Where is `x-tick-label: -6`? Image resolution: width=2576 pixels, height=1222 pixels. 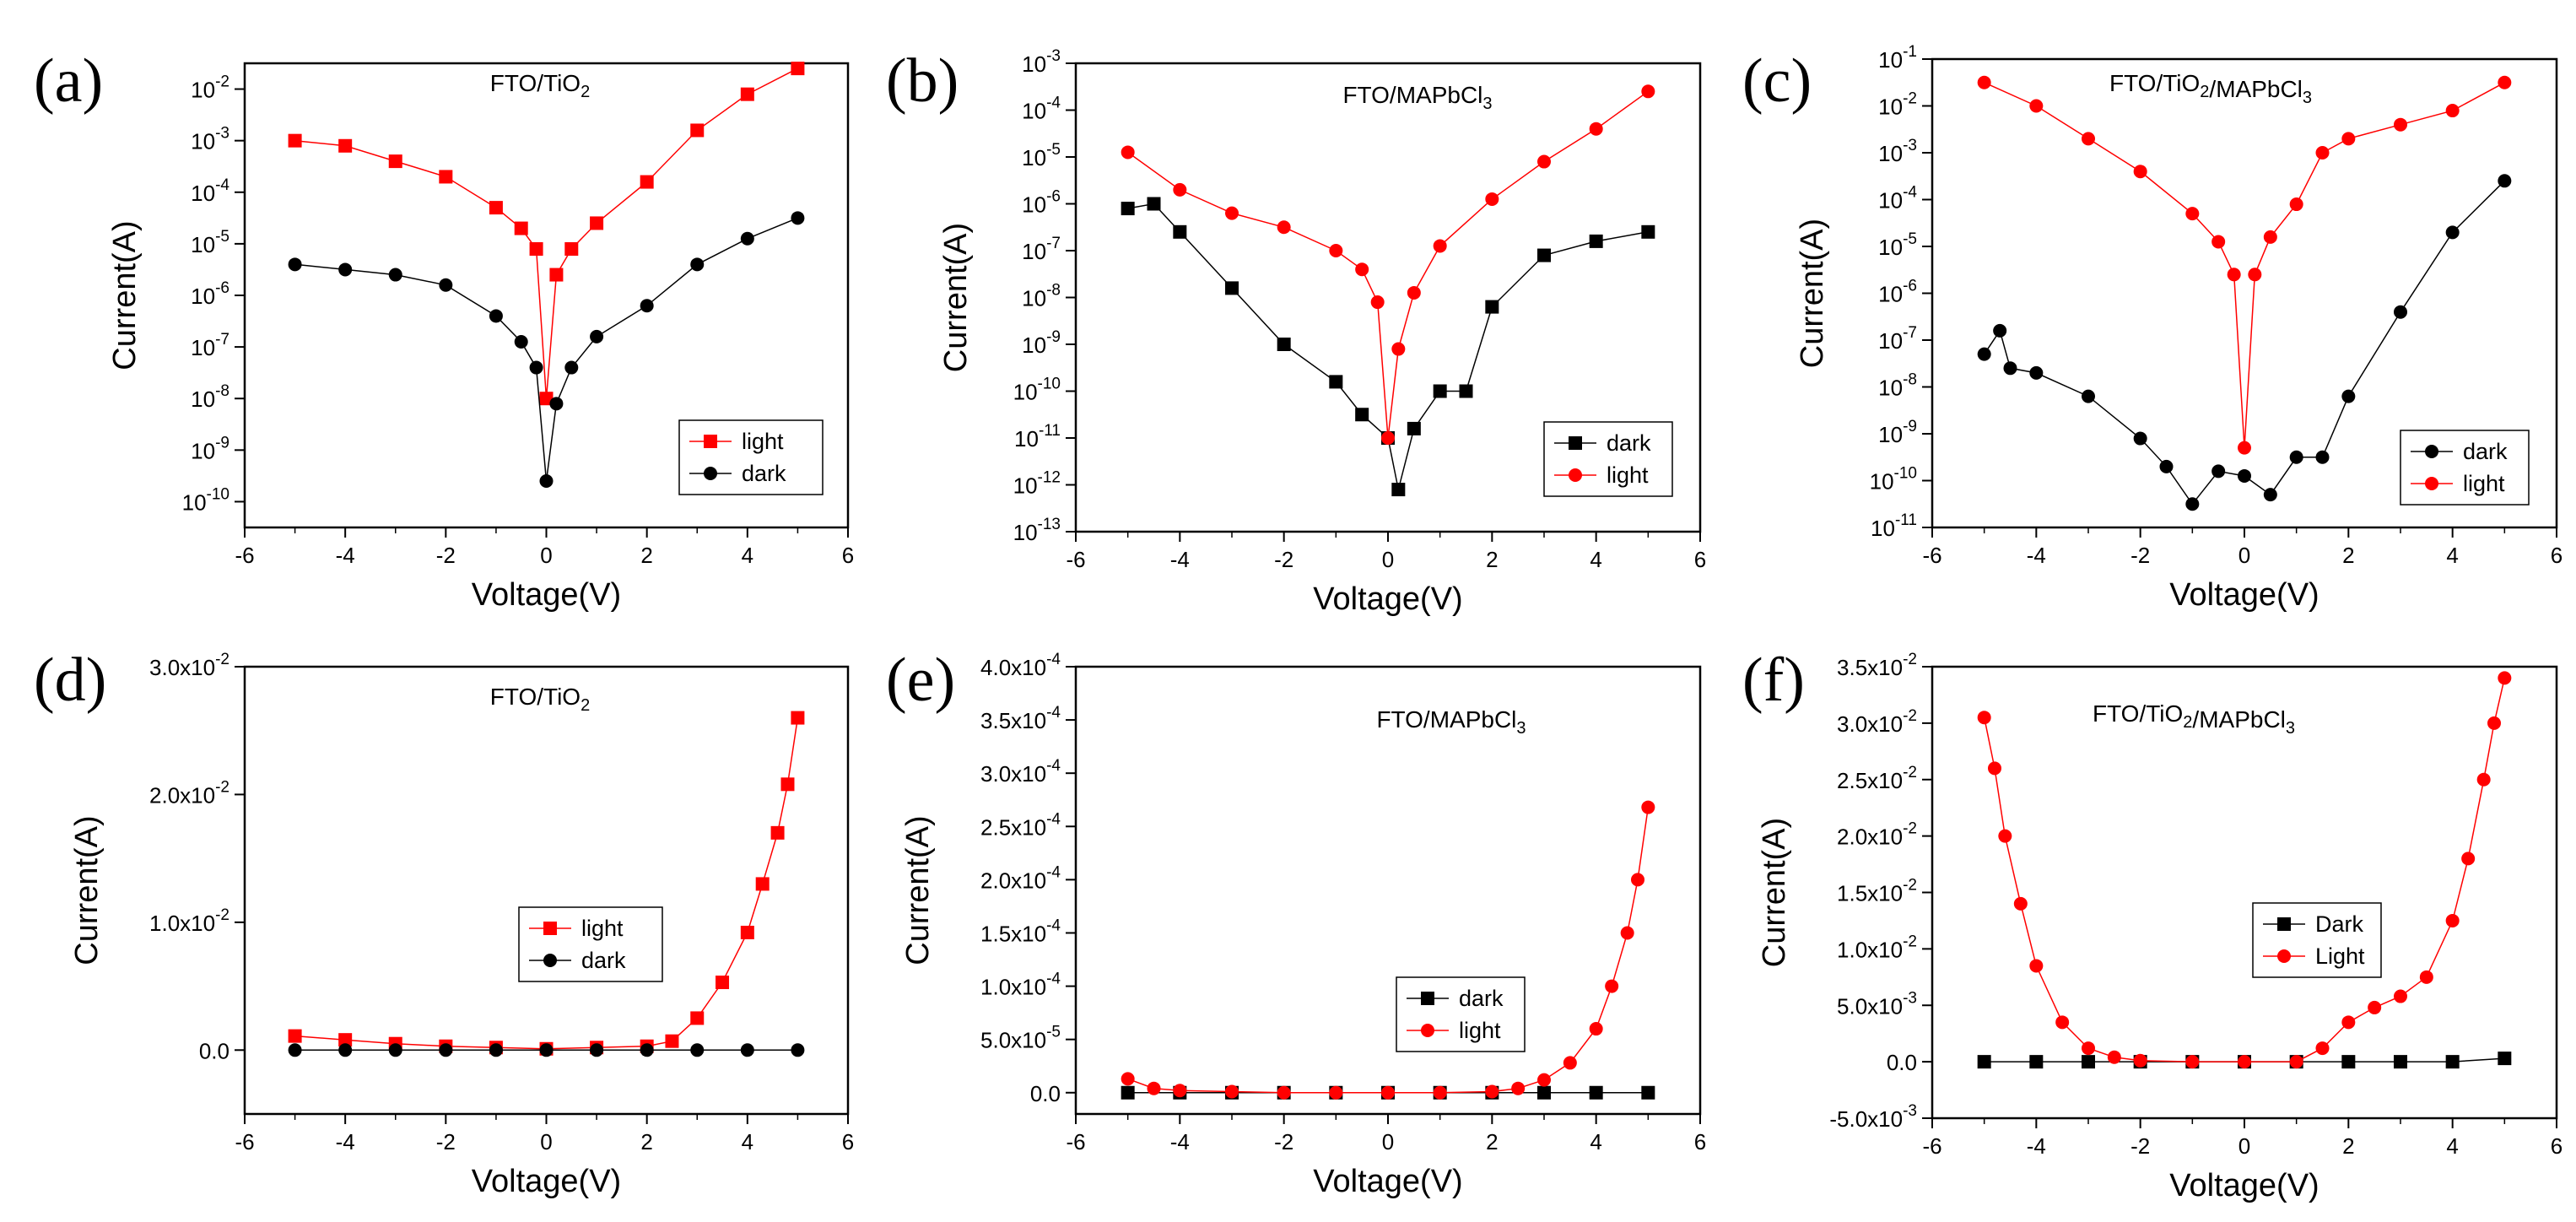
x-tick-label: -6 is located at coordinates (1075, 559).